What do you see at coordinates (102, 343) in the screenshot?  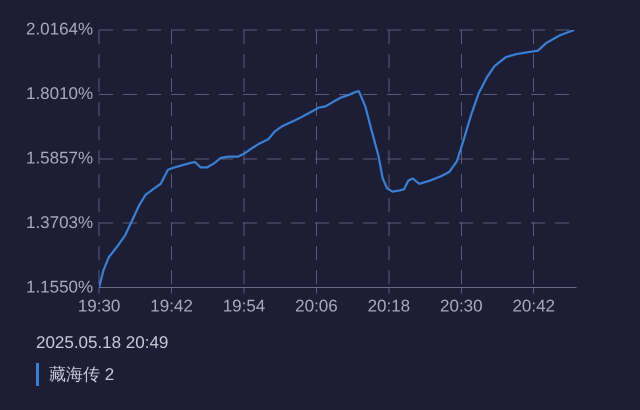 I see `text: 2025.05.18 20:49` at bounding box center [102, 343].